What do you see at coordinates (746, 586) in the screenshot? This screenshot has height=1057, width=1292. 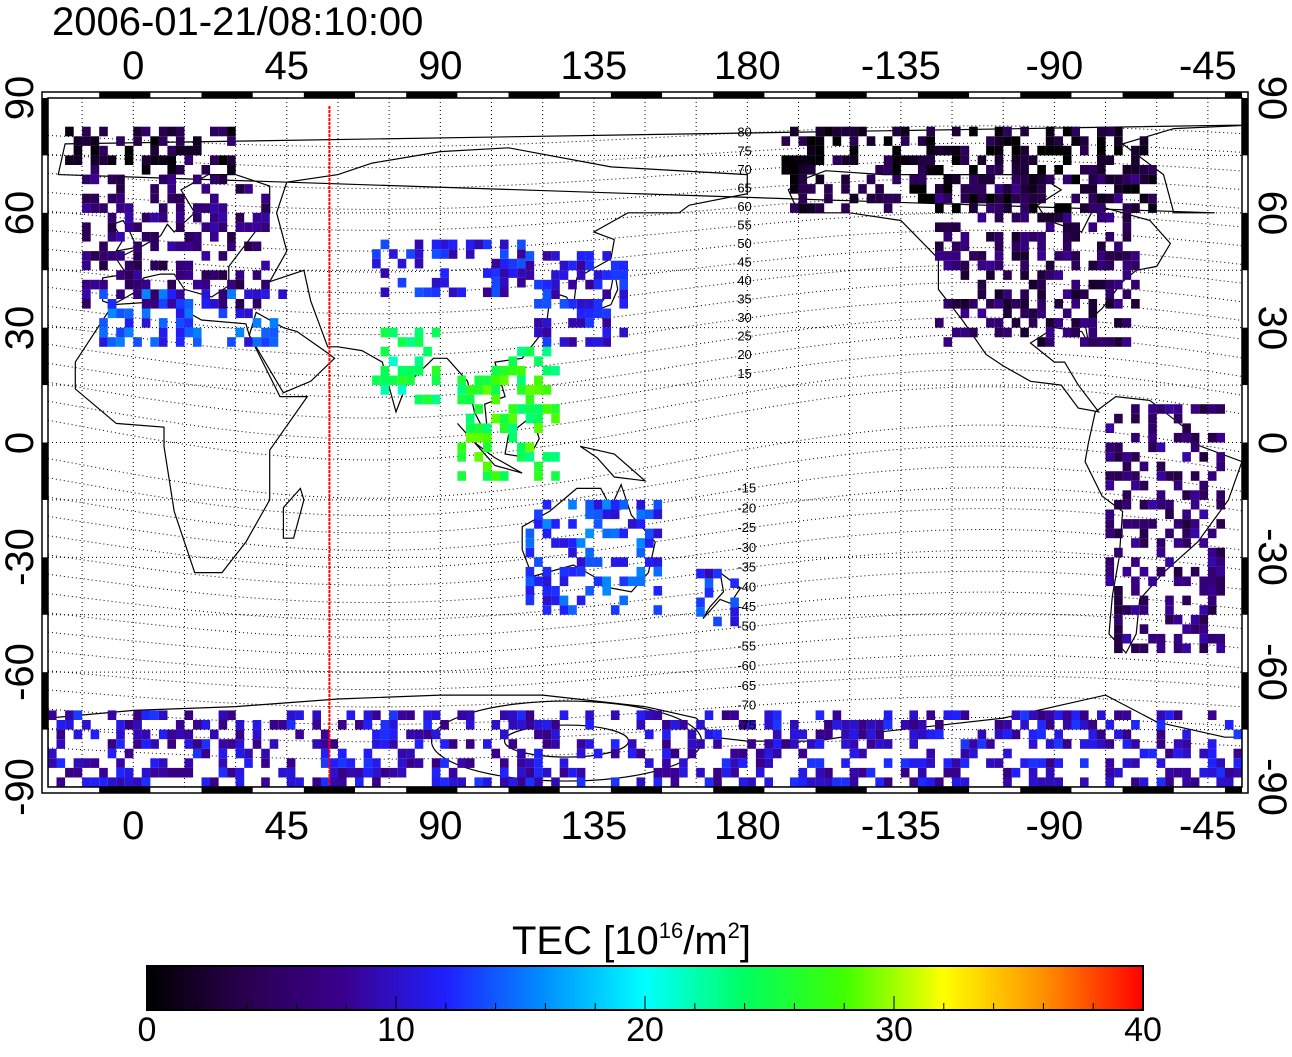 I see `mlat-label: -40` at bounding box center [746, 586].